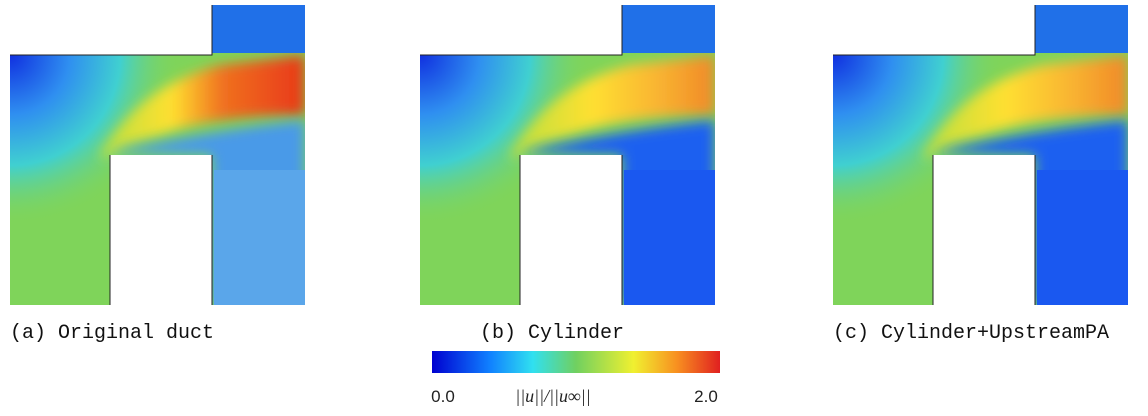 The width and height of the screenshot is (1148, 416). Describe the element at coordinates (443, 396) in the screenshot. I see `colorbar-min: 0.0` at that location.